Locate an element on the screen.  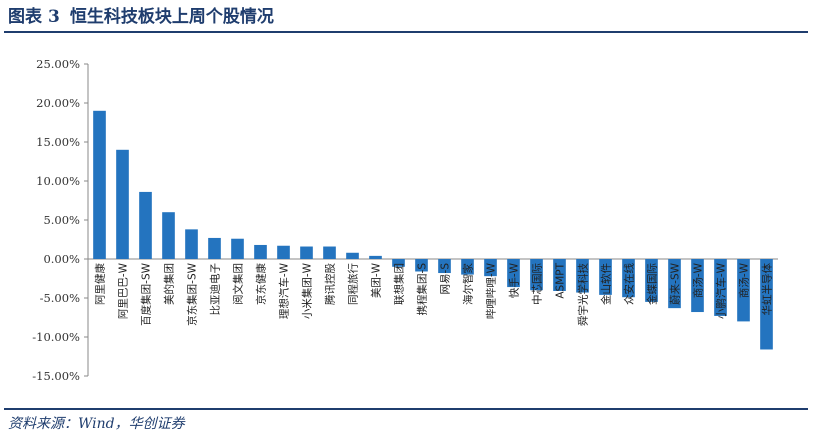
category-label: 蔚来-SW is located at coordinates (676, 283).